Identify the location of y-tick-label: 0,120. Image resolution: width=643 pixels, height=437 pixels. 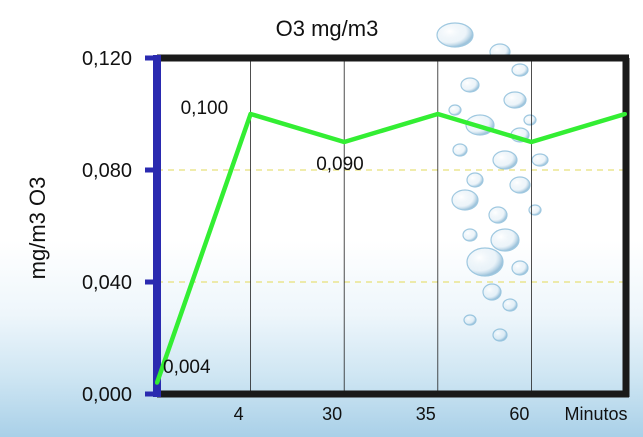
(107, 59).